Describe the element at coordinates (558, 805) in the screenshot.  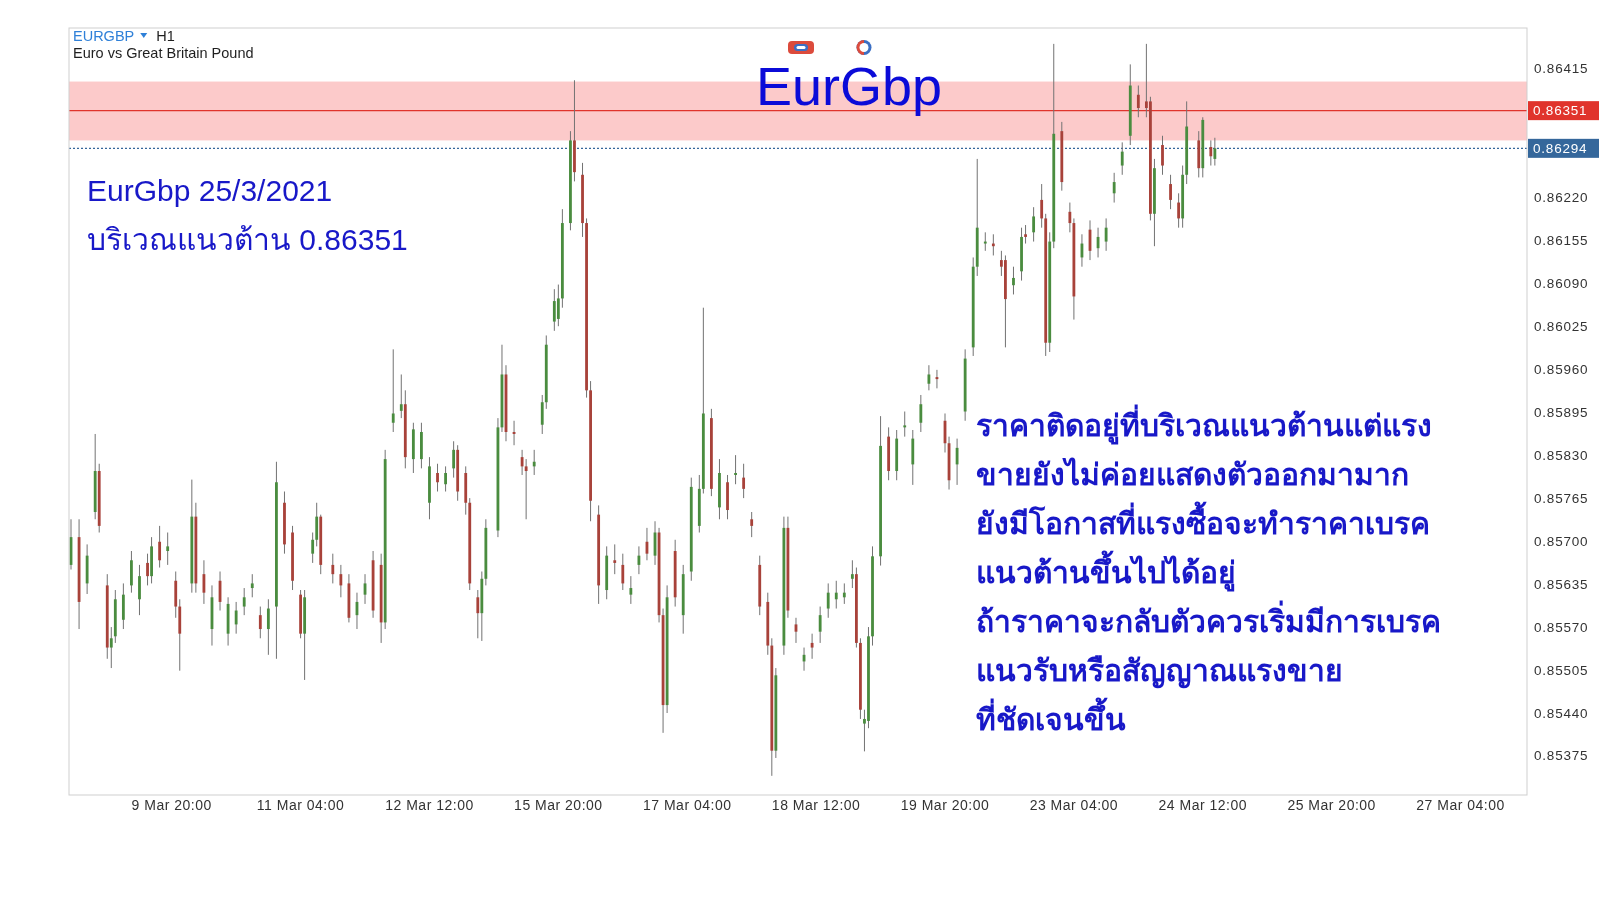
I see `x-tick-label: 15 Mar 20:00` at that location.